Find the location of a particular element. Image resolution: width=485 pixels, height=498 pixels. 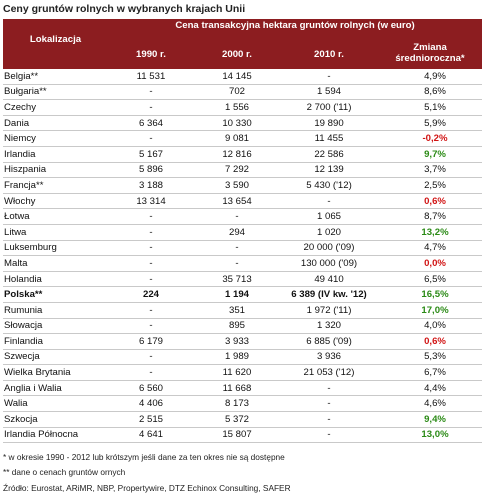

table-row: Irlandia 5 167 12 816 22 586 9,7% is located at coordinates (242, 154).